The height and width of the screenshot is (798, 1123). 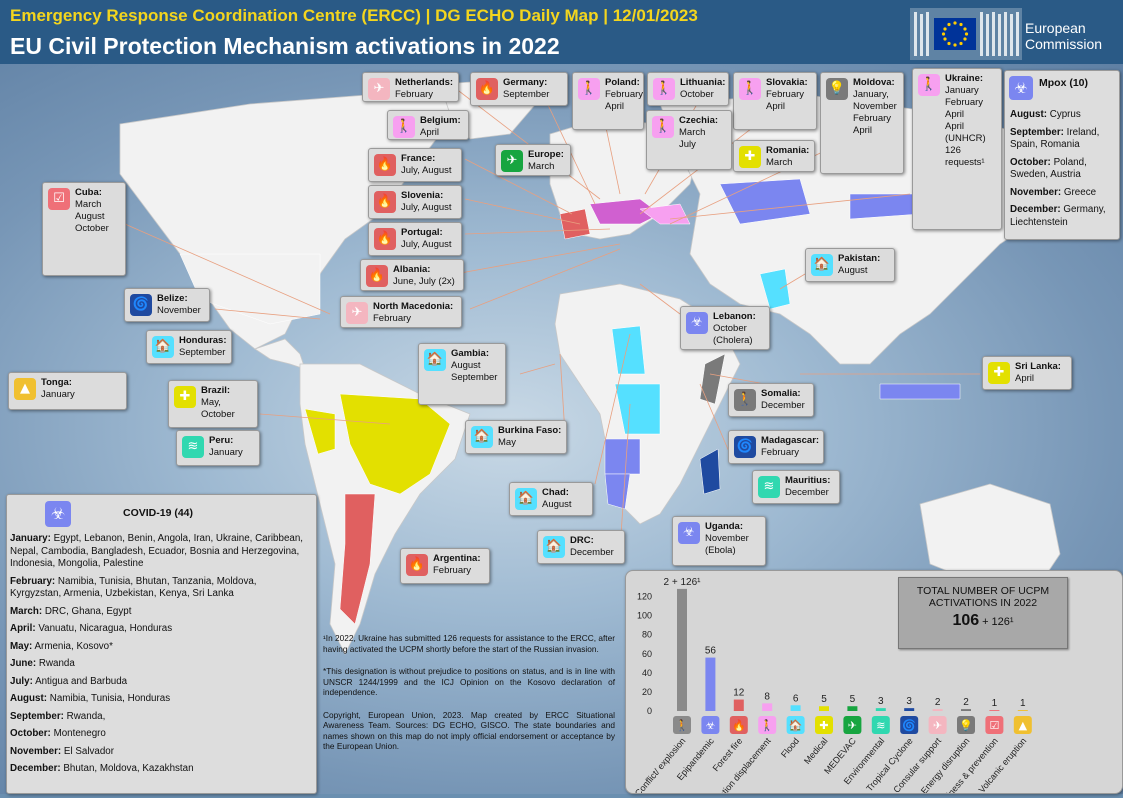 I want to click on category-icon: ≋, so click(x=880, y=725).